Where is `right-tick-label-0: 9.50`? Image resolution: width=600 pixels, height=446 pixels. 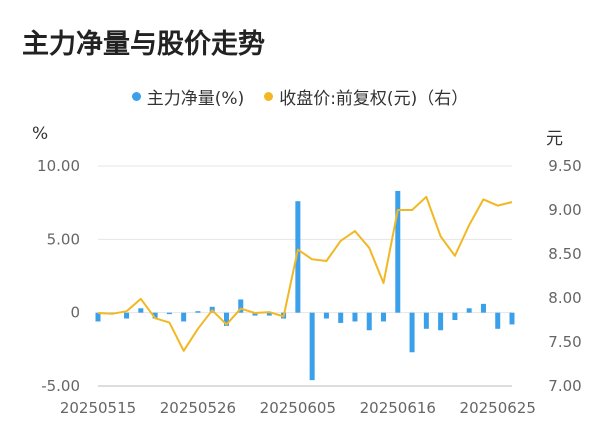
right-tick-label-0: 9.50 is located at coordinates (564, 166).